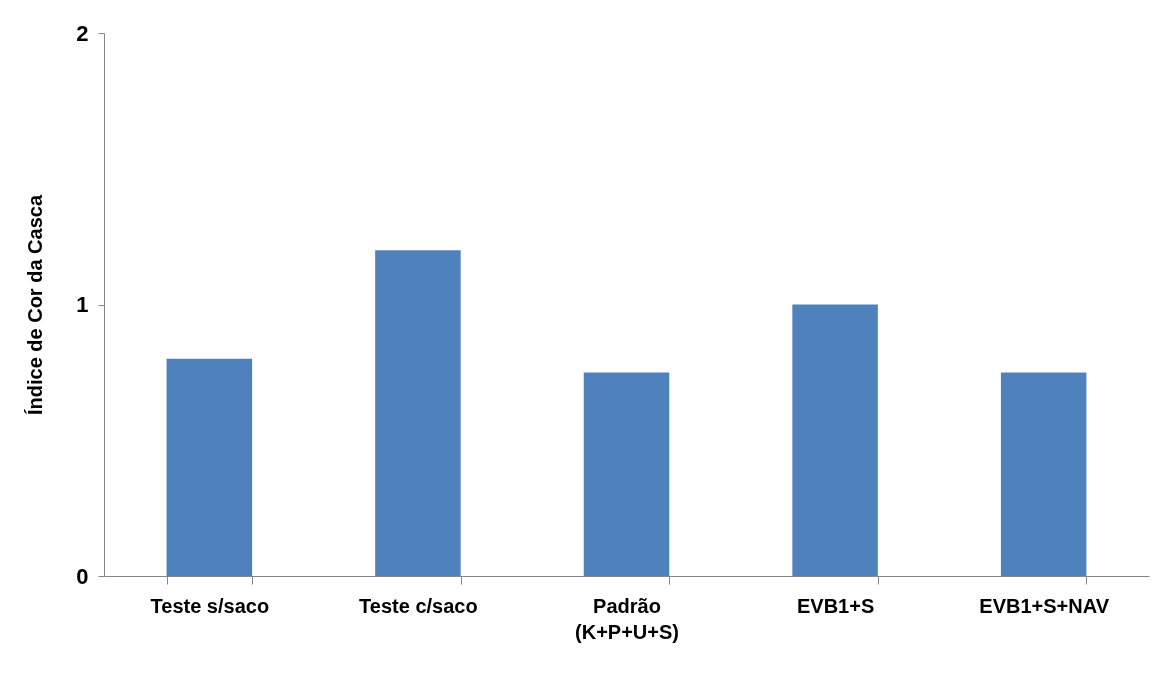  Describe the element at coordinates (210, 605) in the screenshot. I see `x-tick-label: Teste s/saco` at that location.